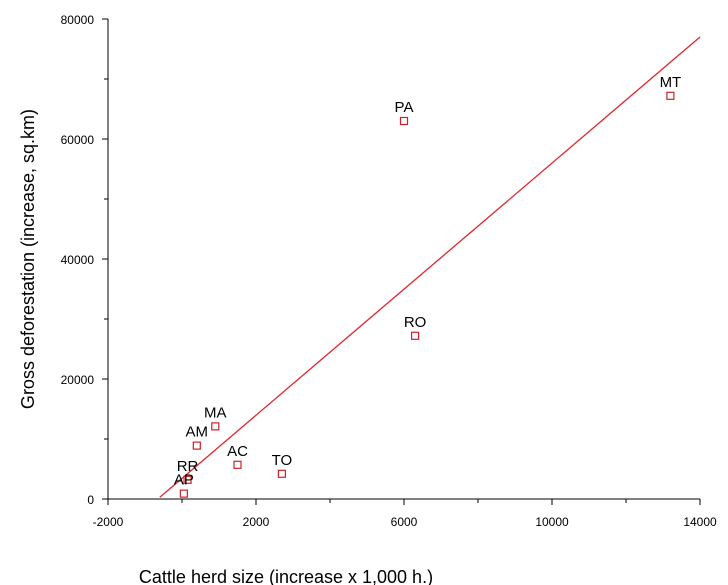  I want to click on x-tick-label: -2000, so click(108, 522).